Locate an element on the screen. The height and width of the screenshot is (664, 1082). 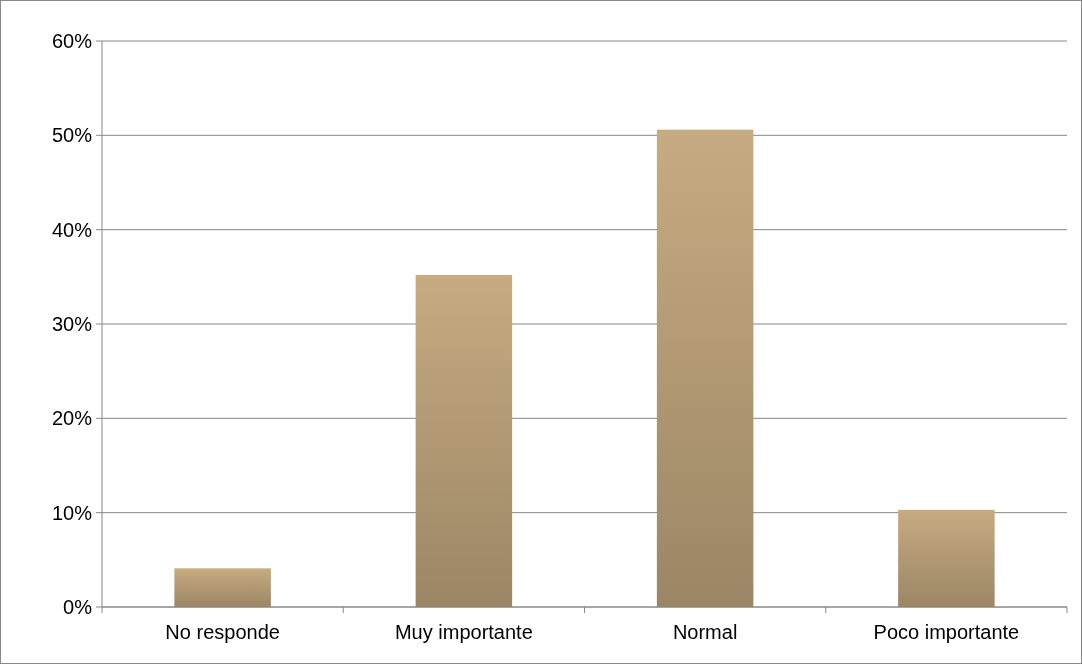
y-tick-label: 0% is located at coordinates (78, 607).